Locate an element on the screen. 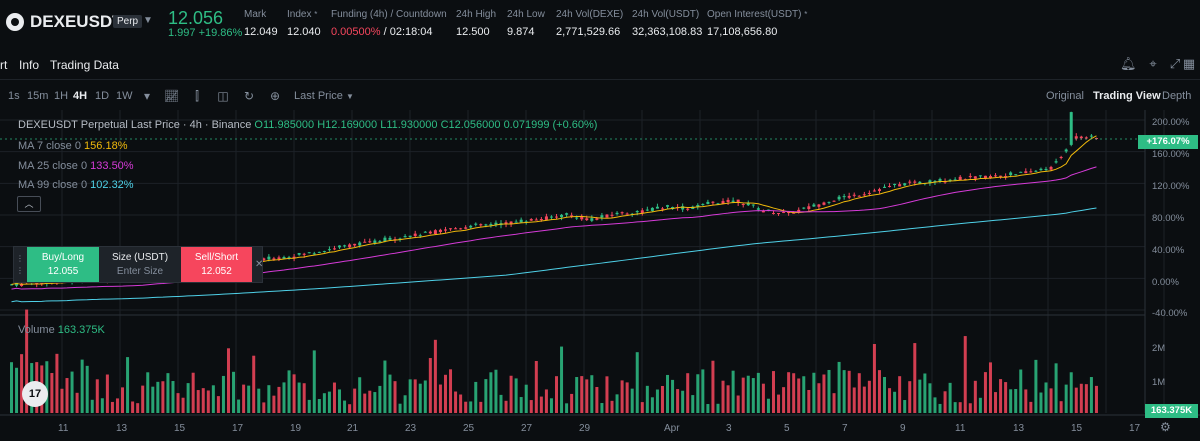 The height and width of the screenshot is (441, 1200). collapse-legend-button: ︿ is located at coordinates (29, 204).